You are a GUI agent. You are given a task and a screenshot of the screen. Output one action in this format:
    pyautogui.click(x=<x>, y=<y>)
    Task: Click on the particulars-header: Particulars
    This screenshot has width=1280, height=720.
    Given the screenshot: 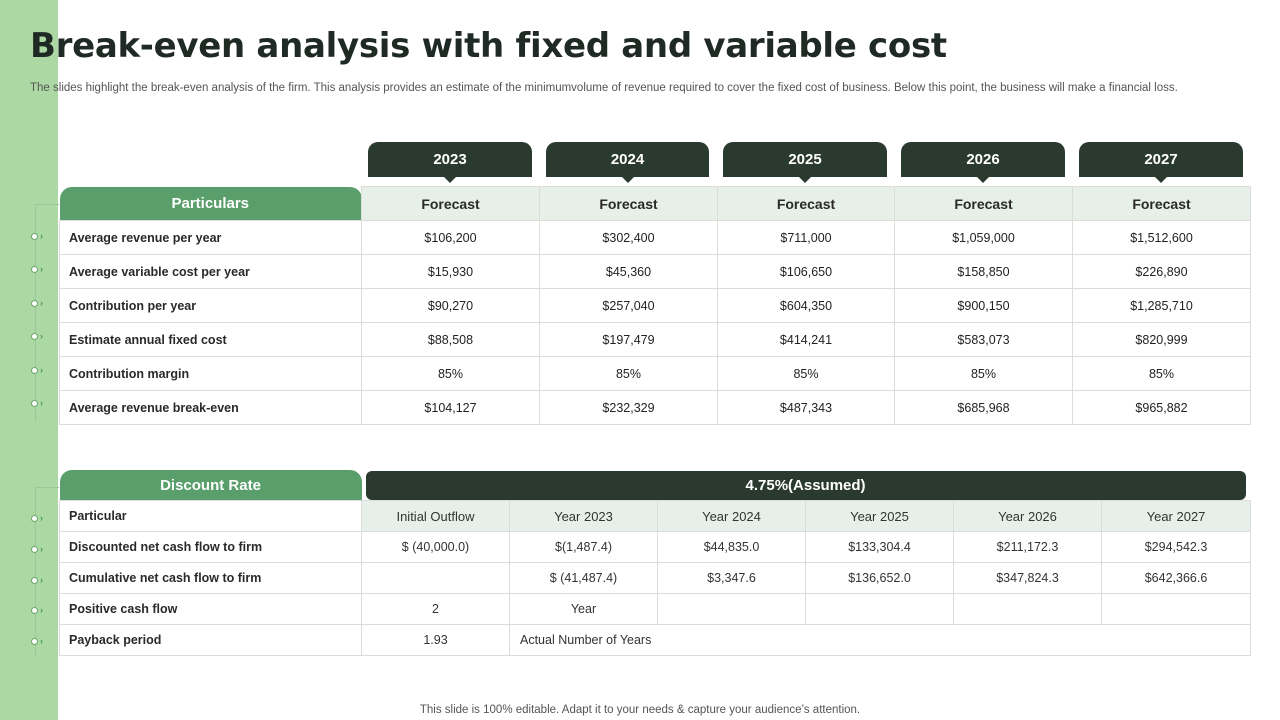 What is the action you would take?
    pyautogui.click(x=210, y=203)
    